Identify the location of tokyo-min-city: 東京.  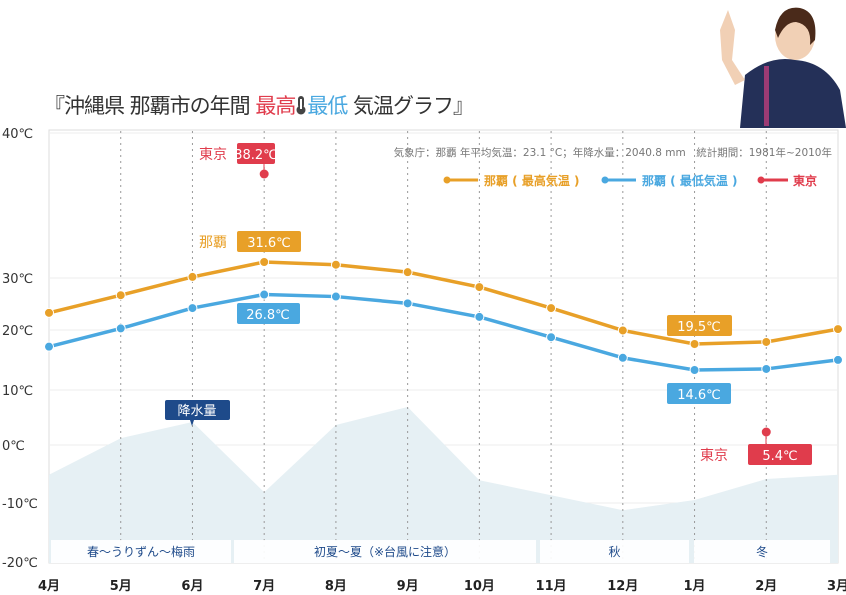
(714, 456).